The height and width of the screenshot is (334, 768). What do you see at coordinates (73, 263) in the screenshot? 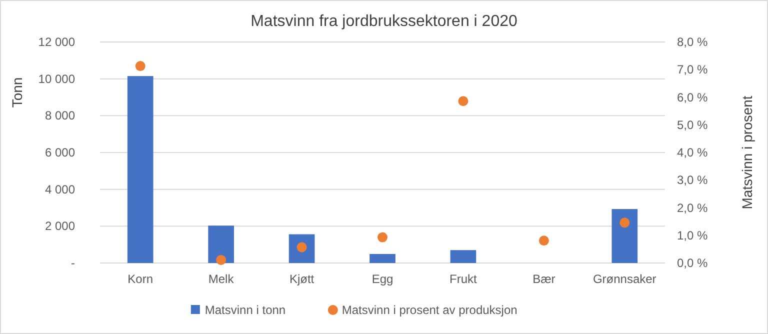
I see `y-tick-label: -` at bounding box center [73, 263].